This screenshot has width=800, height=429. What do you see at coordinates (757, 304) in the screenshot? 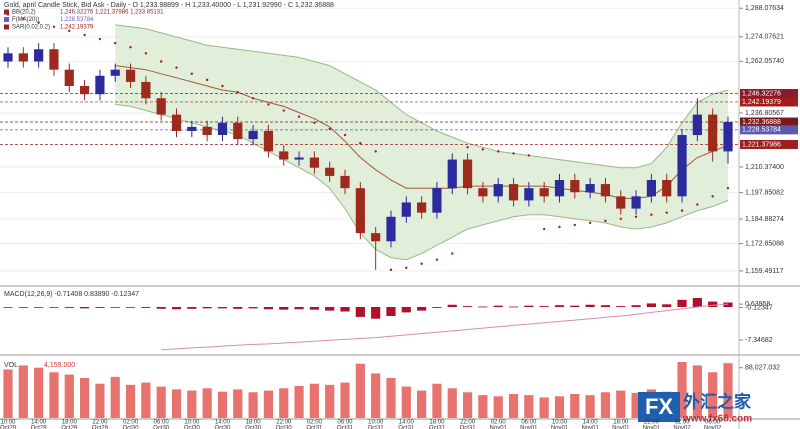
I see `y-tick-label: 0.63958` at bounding box center [757, 304].